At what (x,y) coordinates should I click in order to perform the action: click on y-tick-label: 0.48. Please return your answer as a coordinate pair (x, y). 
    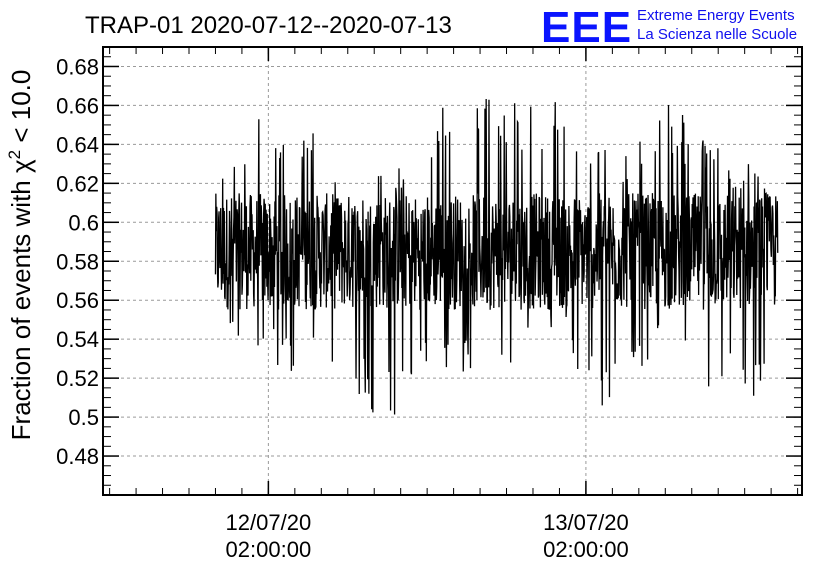
    Looking at the image, I should click on (77, 456).